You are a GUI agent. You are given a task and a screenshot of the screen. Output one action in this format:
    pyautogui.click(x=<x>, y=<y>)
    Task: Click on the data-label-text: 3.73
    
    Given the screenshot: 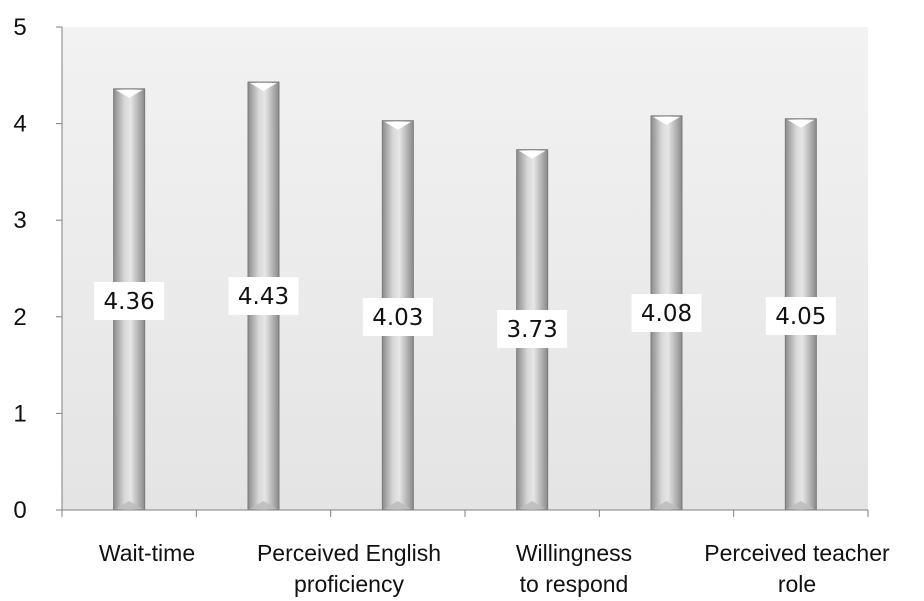 What is the action you would take?
    pyautogui.click(x=532, y=330)
    